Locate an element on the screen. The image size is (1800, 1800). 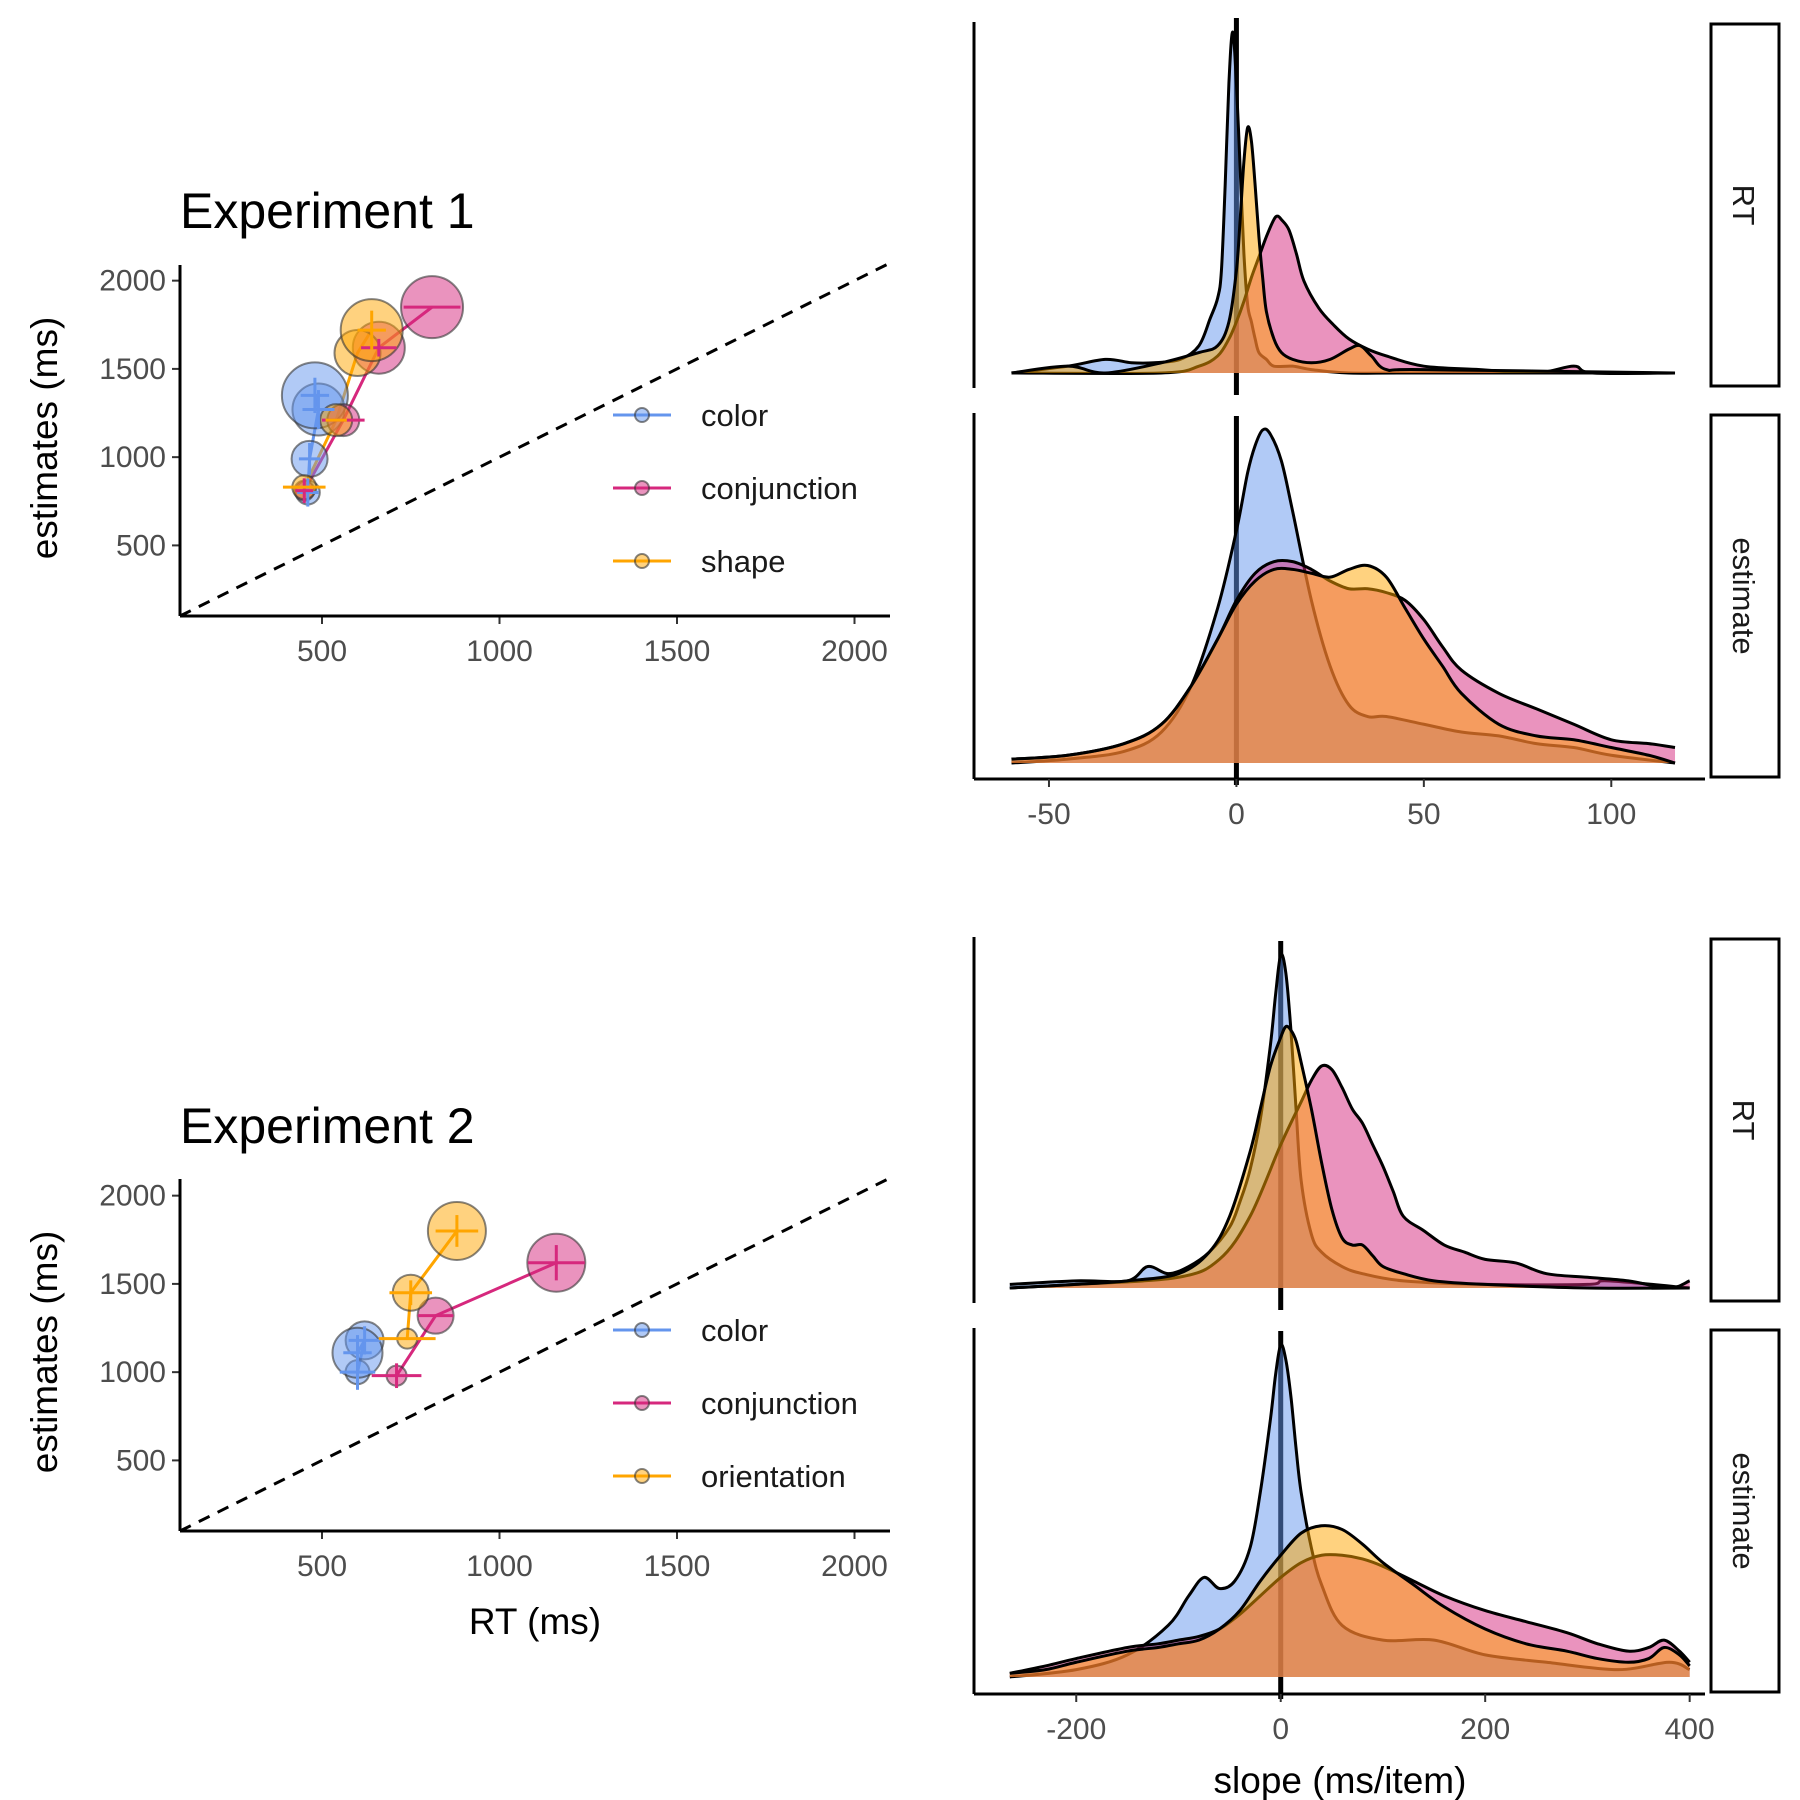
experiment-2-density-ticks: -200 0 200 400 is located at coordinates (1380, 1720).